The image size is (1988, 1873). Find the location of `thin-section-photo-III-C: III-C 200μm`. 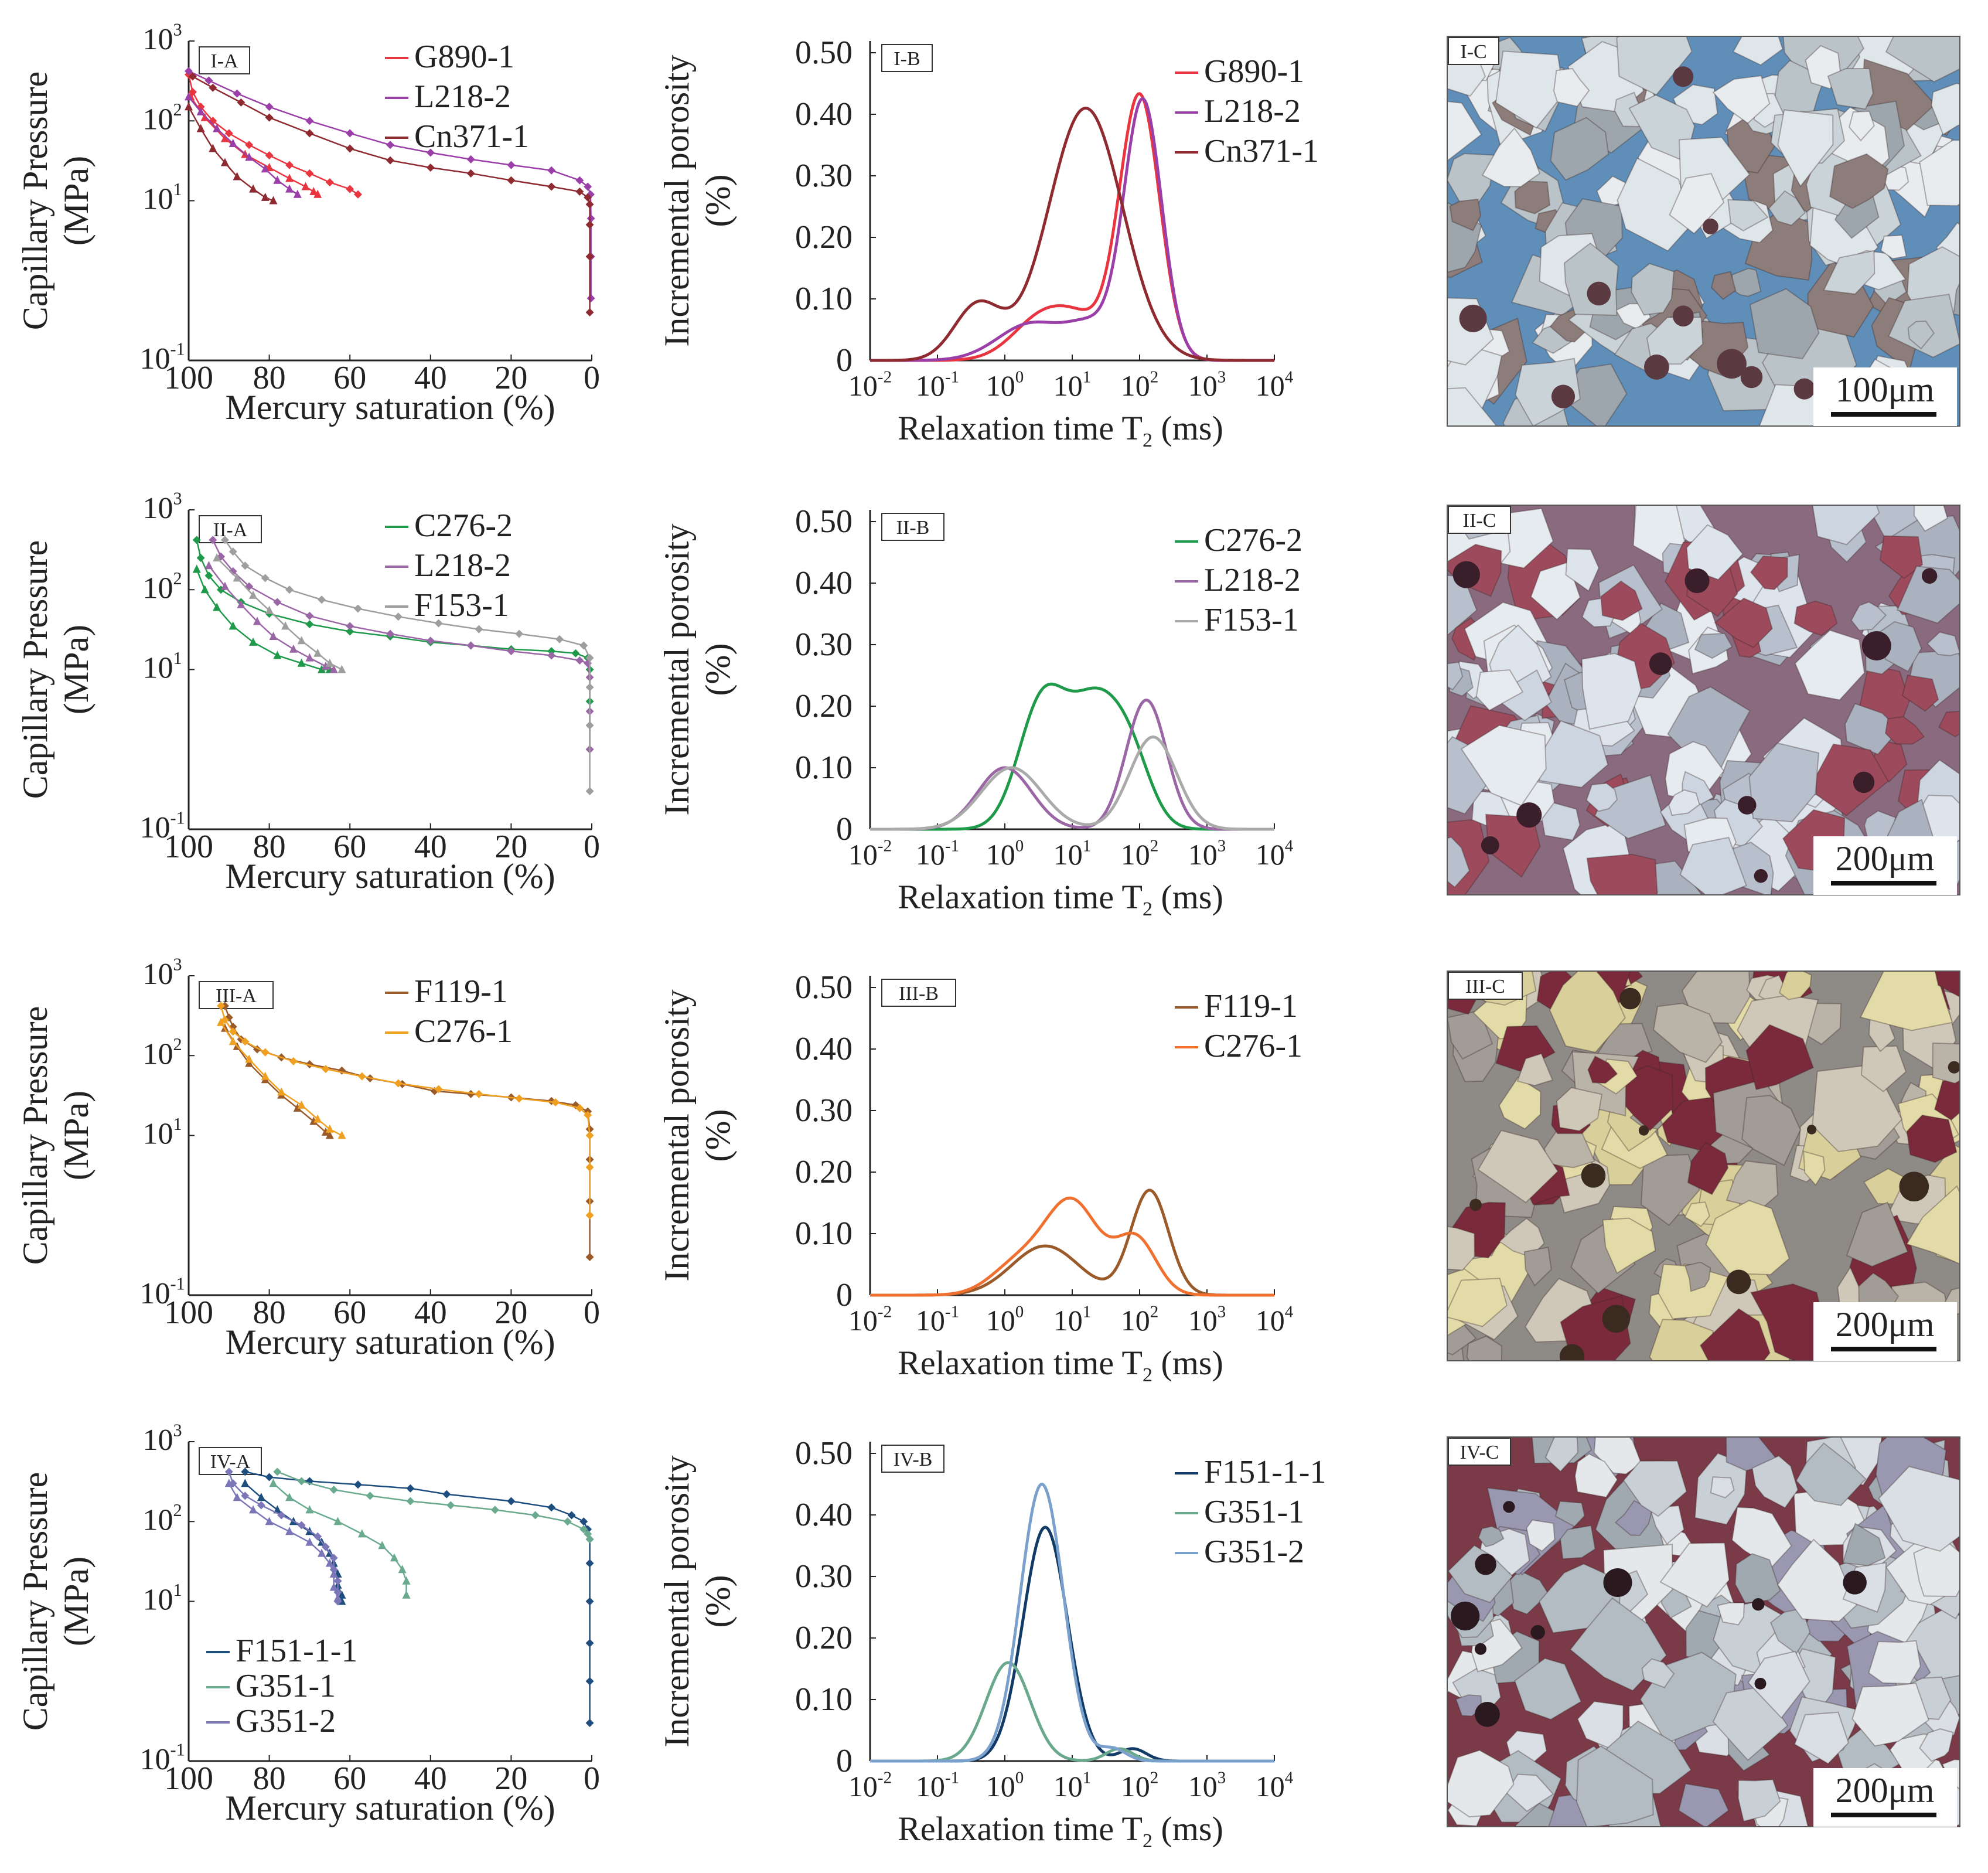

thin-section-photo-III-C: III-C 200μm is located at coordinates (1703, 1165).